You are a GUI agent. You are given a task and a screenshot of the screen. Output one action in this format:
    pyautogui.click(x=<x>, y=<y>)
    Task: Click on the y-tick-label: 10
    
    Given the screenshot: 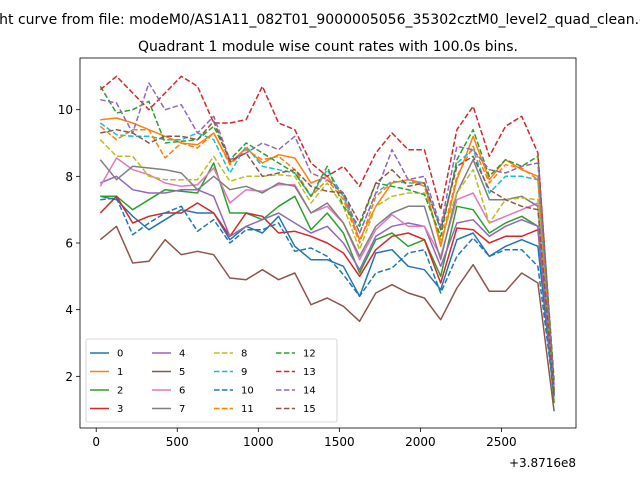 What is the action you would take?
    pyautogui.click(x=65, y=110)
    